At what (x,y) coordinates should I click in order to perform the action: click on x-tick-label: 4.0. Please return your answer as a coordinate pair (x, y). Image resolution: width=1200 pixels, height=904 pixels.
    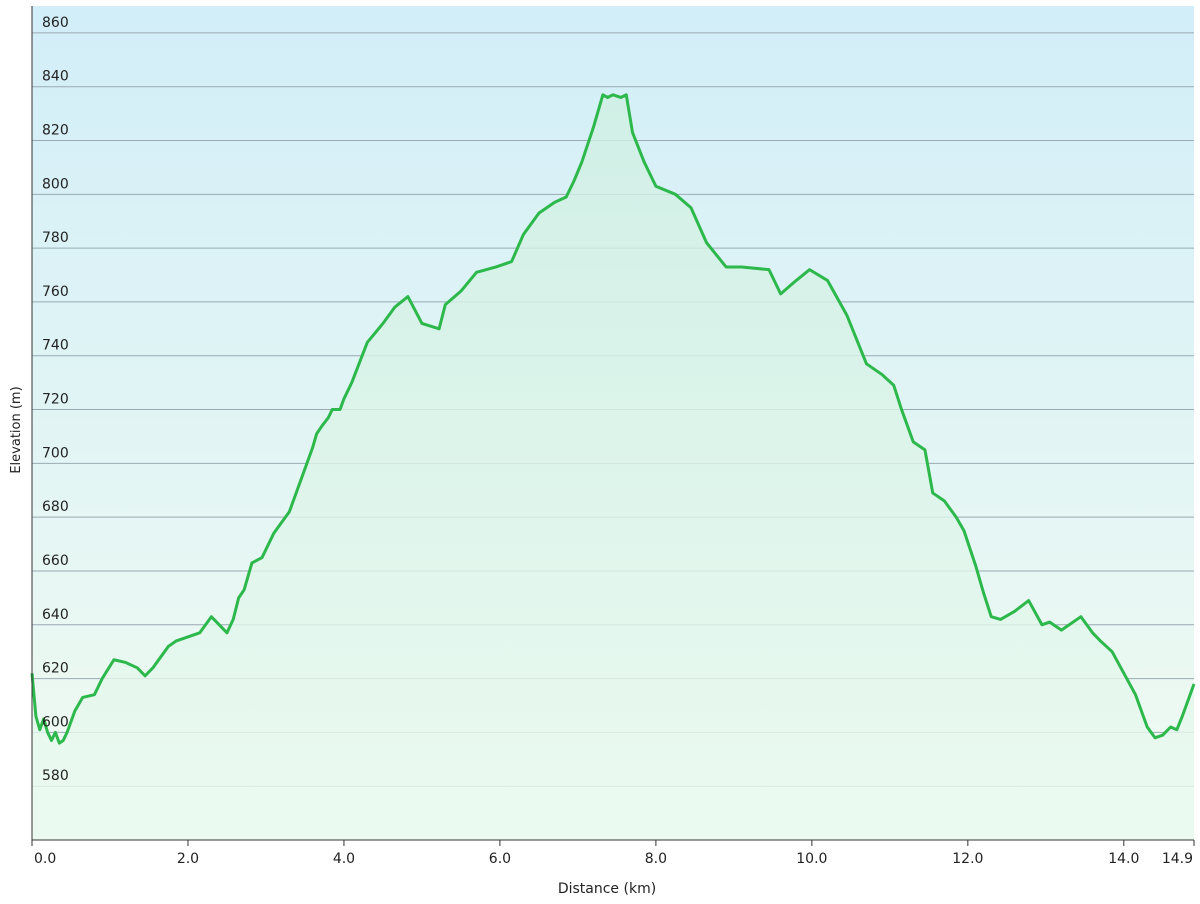
    Looking at the image, I should click on (344, 859).